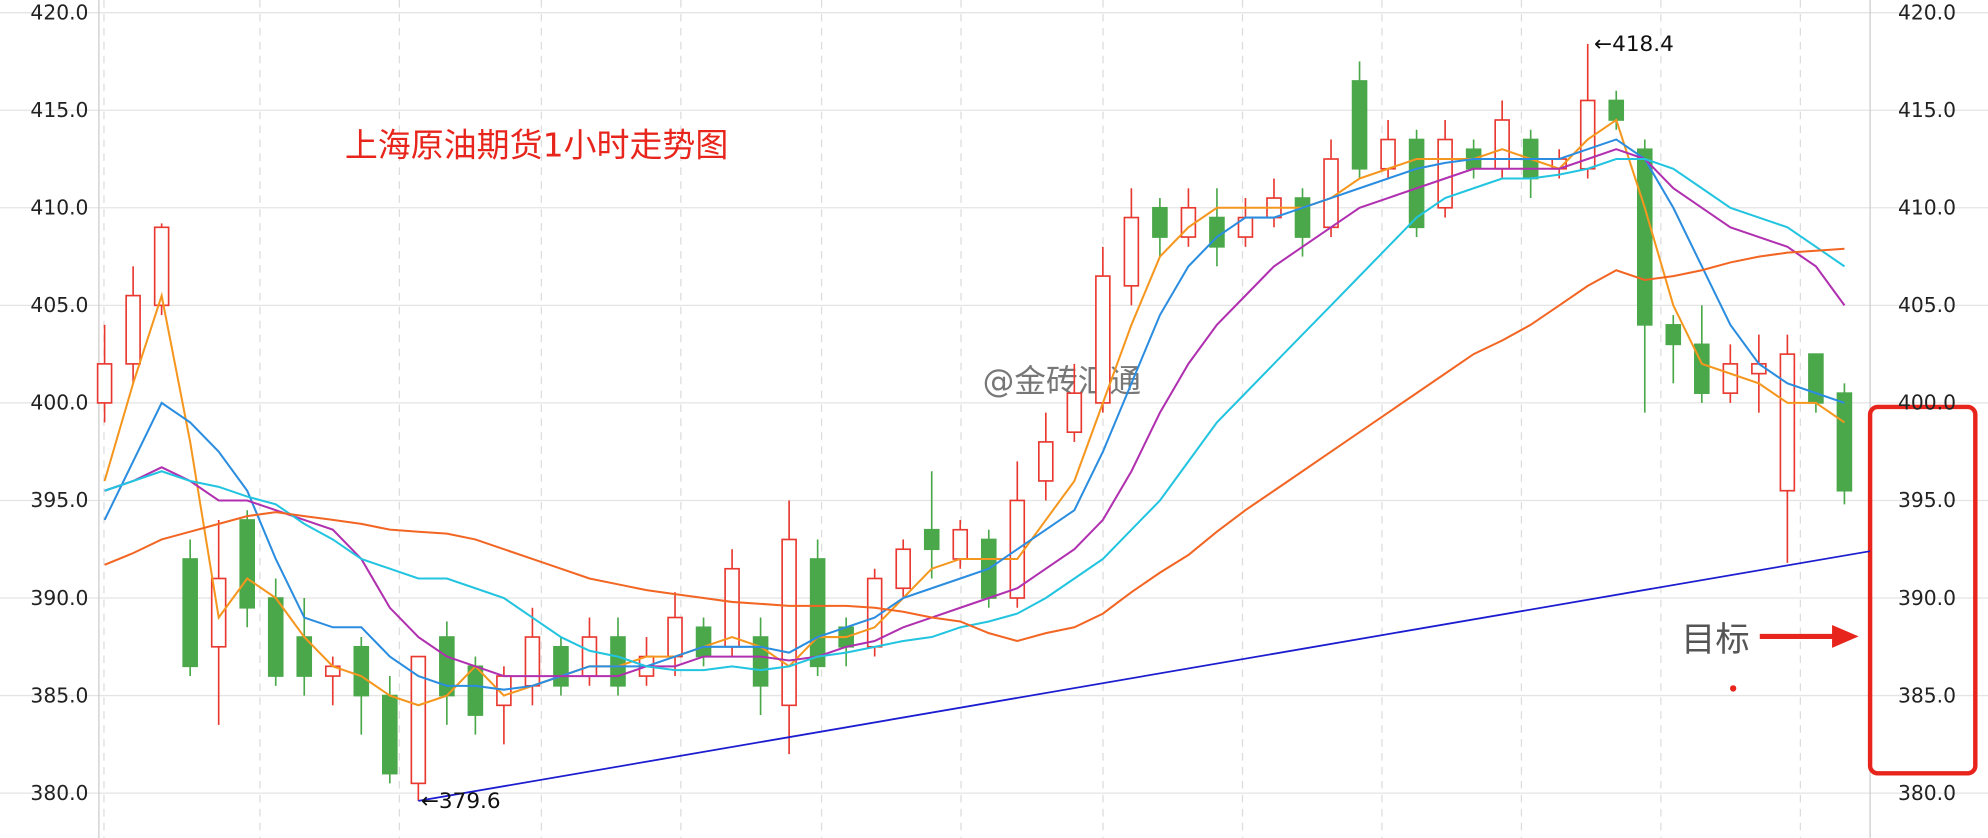 The image size is (1988, 838). I want to click on target-box, so click(1922, 590).